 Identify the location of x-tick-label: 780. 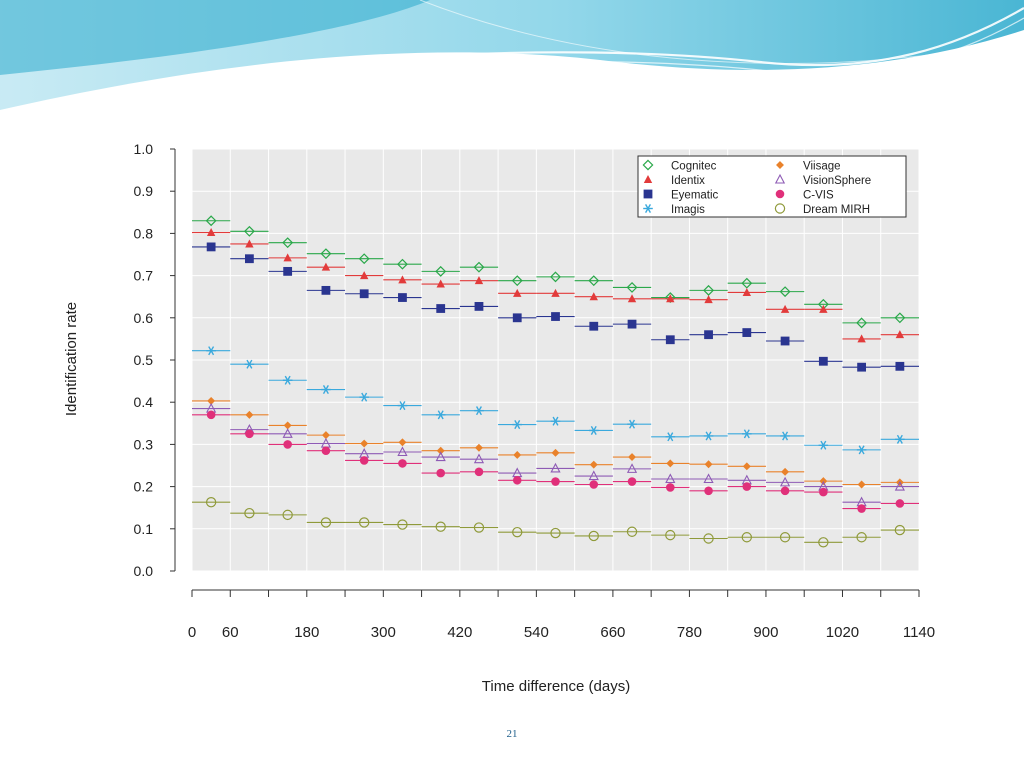
(689, 632).